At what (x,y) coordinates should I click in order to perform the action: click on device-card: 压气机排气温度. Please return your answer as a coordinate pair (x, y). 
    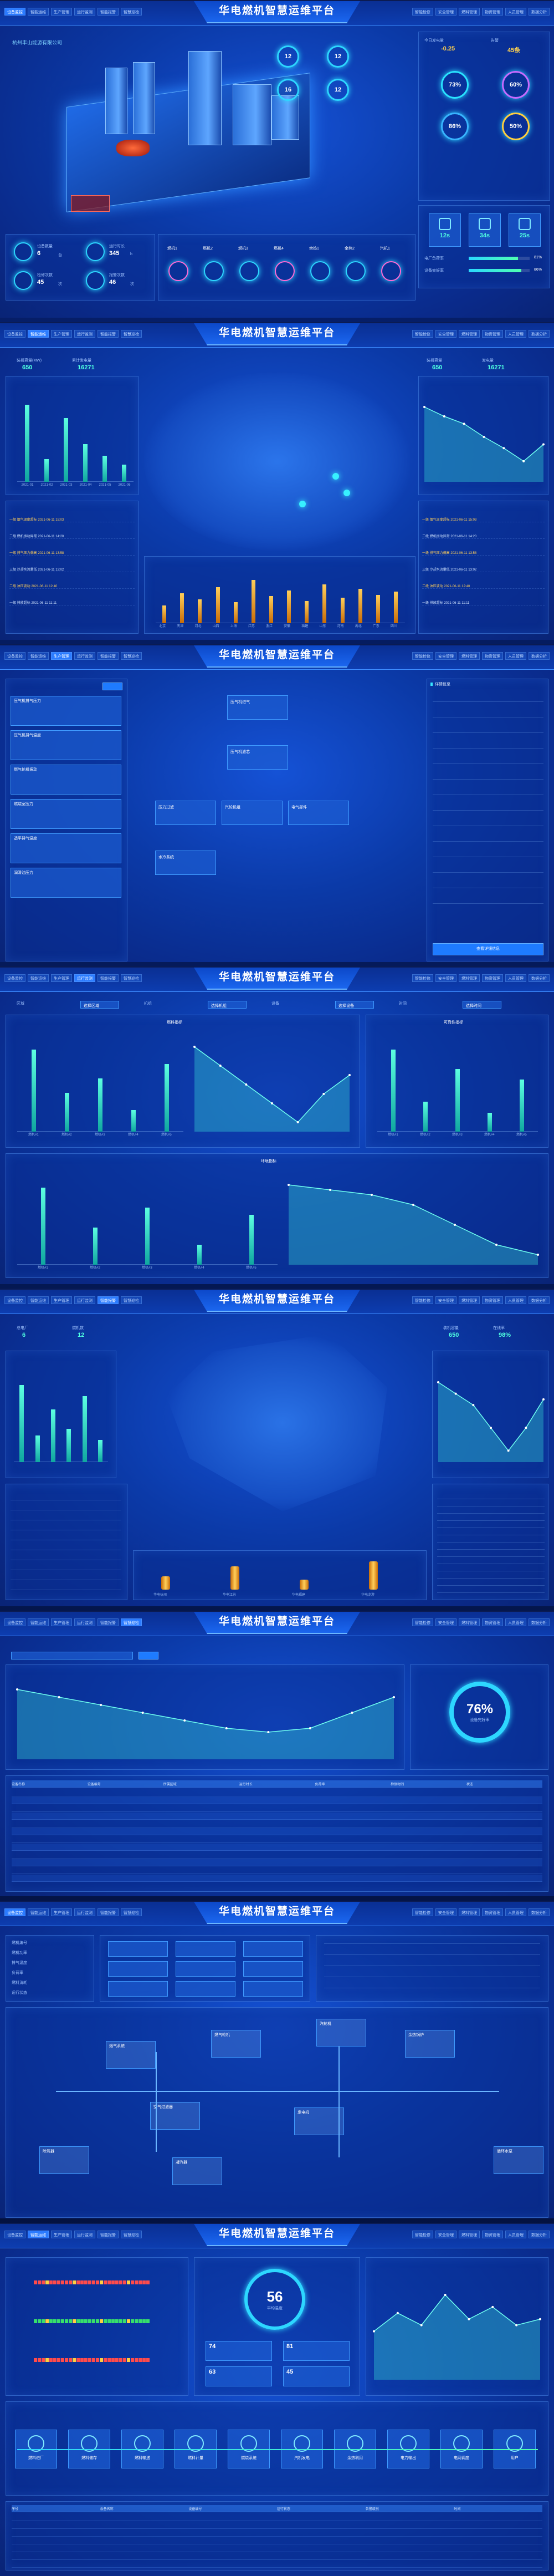
    Looking at the image, I should click on (66, 745).